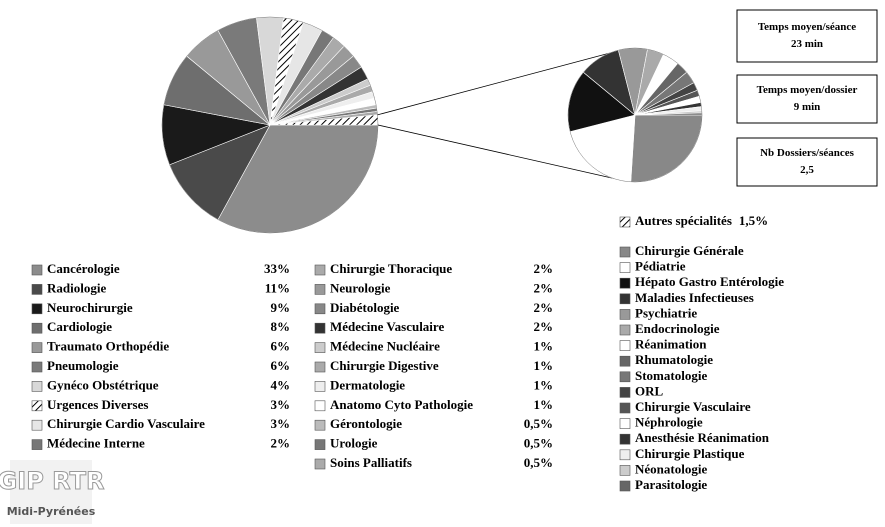  I want to click on legend-value: 1,5%, so click(753, 220).